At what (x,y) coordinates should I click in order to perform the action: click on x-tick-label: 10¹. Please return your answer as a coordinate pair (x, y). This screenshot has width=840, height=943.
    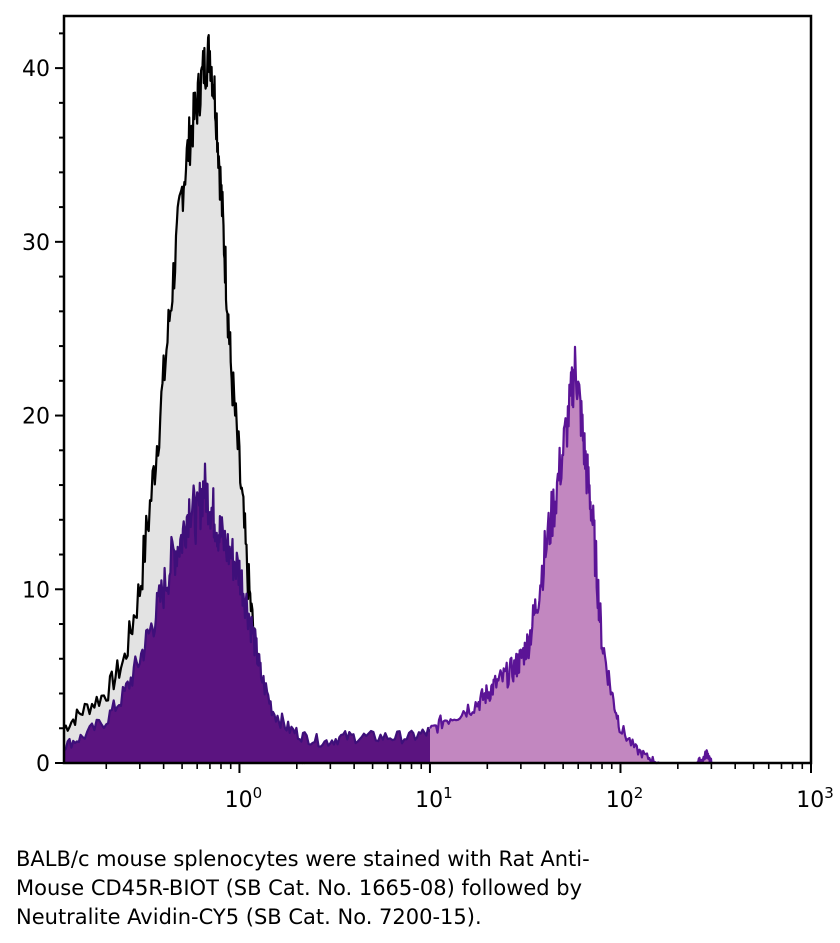
    Looking at the image, I should click on (434, 798).